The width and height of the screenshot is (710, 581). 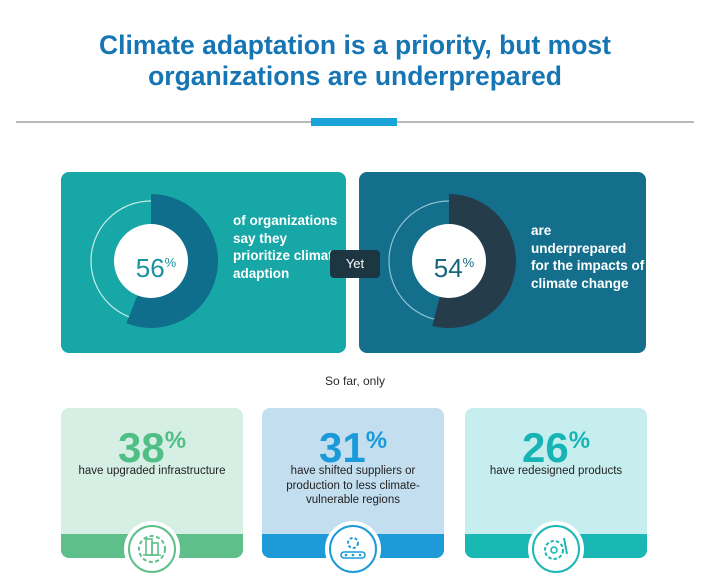 I want to click on stat-value-label: 31%, so click(x=353, y=444).